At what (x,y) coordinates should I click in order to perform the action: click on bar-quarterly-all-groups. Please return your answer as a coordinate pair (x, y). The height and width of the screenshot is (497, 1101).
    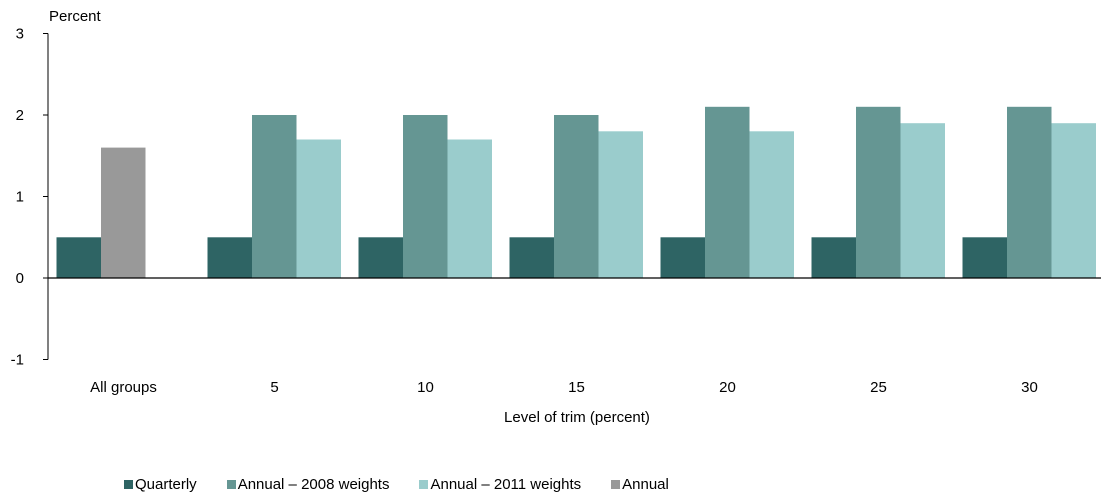
    Looking at the image, I should click on (78, 258).